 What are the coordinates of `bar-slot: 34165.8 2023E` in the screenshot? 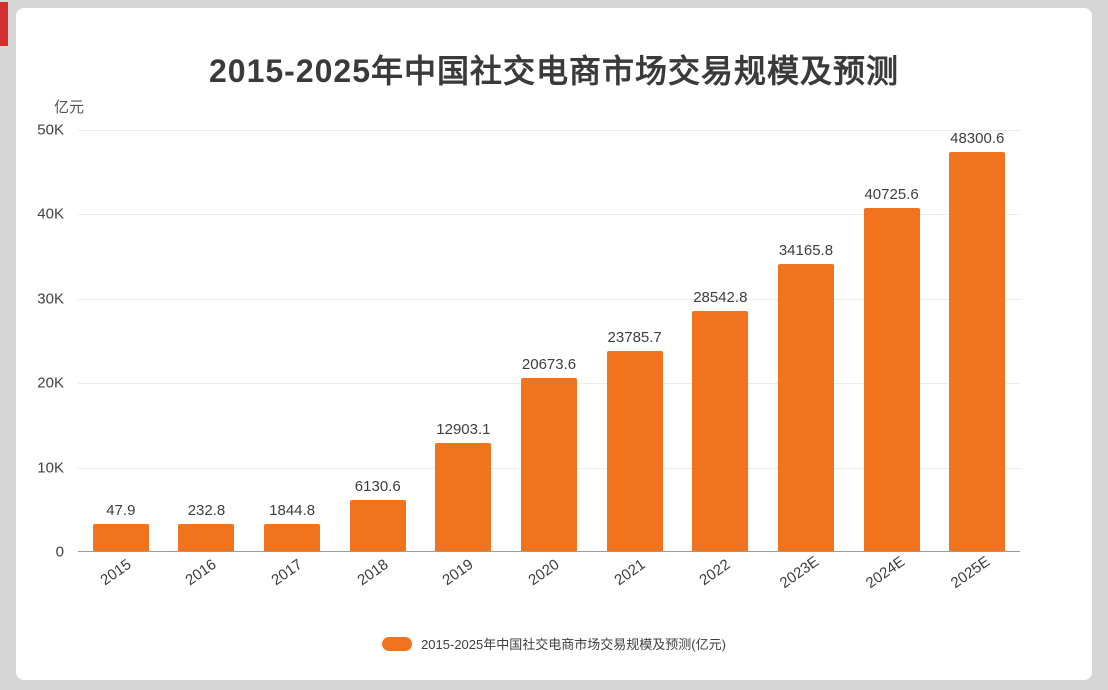 It's located at (806, 361).